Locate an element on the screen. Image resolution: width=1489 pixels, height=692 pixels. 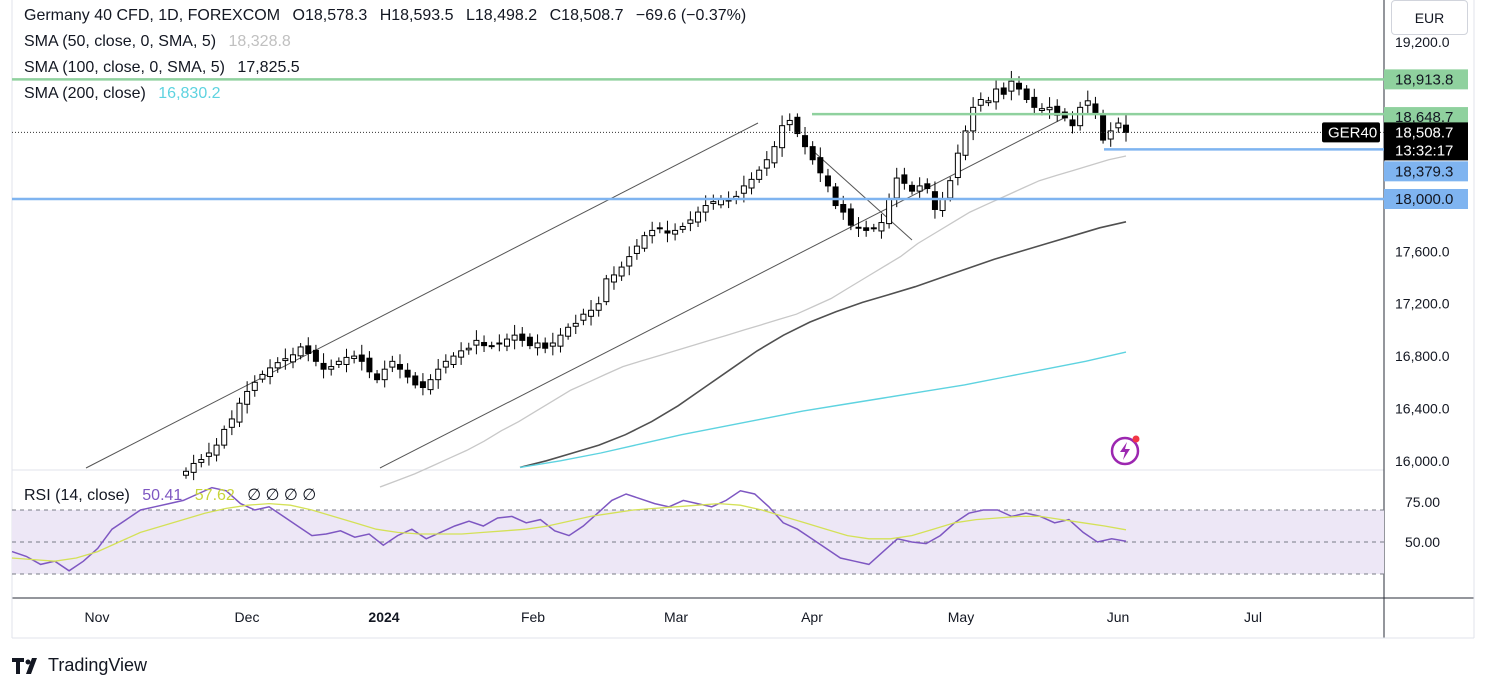
price-tick-label: 17,200.0 is located at coordinates (1422, 304).